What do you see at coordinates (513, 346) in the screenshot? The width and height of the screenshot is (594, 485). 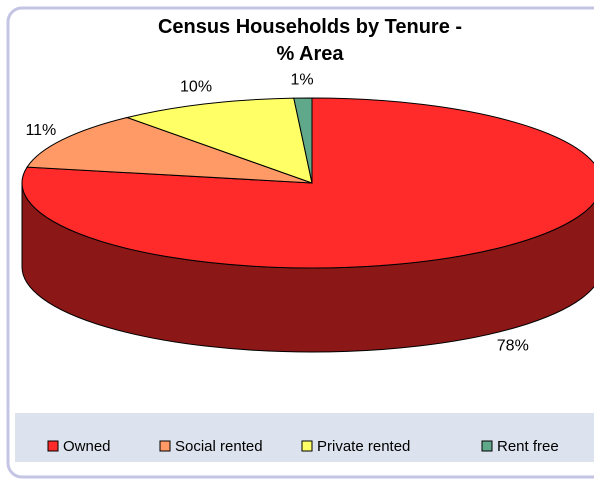 I see `data-label: 78%` at bounding box center [513, 346].